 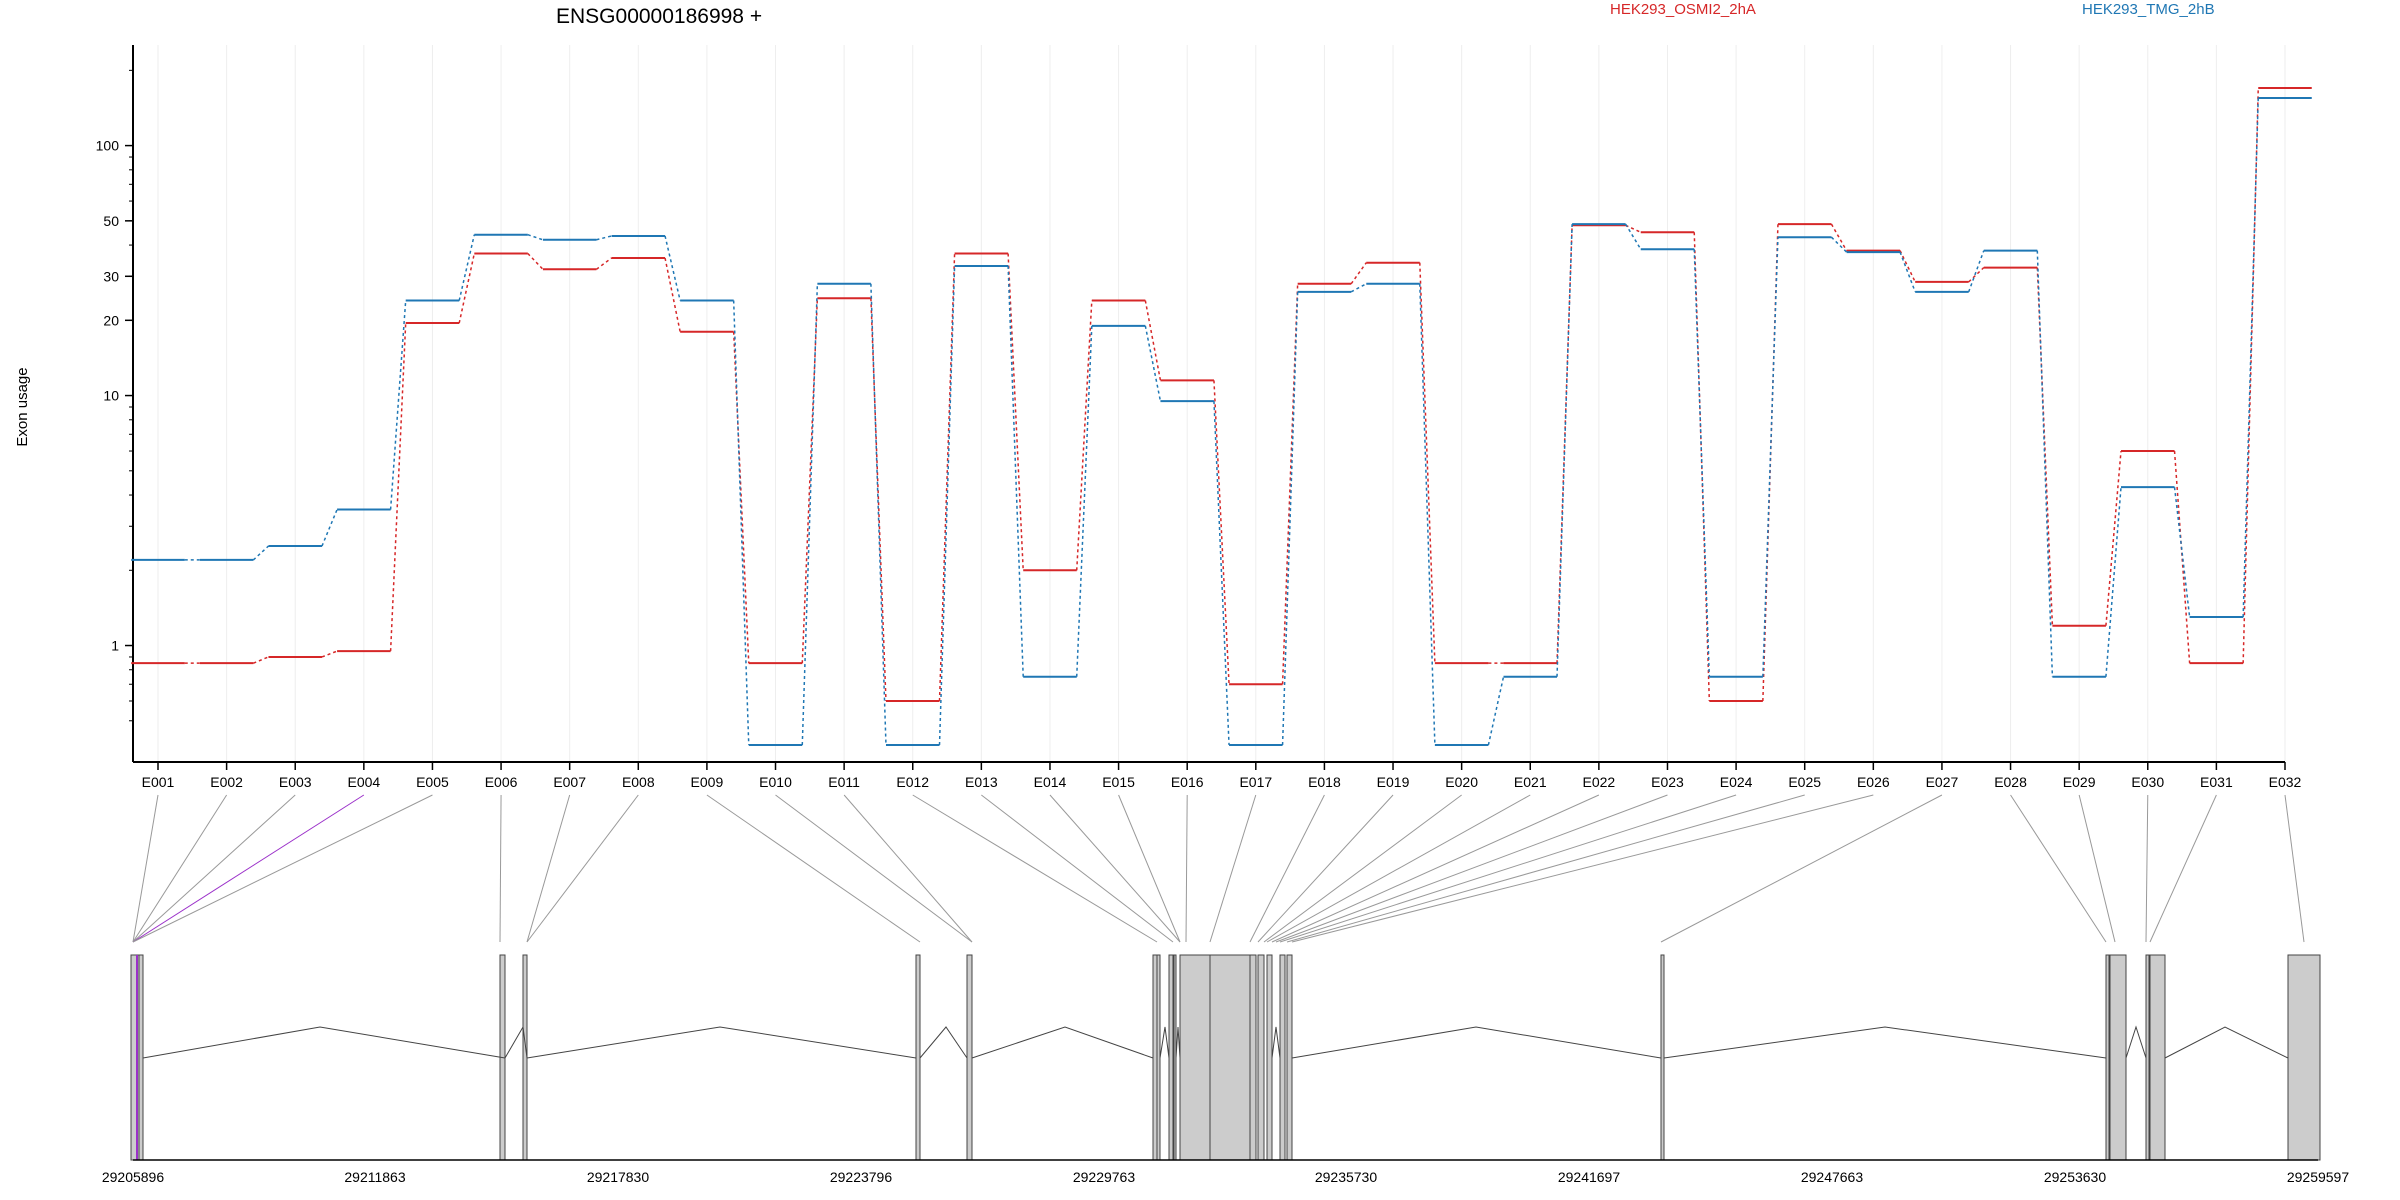 I want to click on x-tick-label: E023, so click(x=1667, y=782).